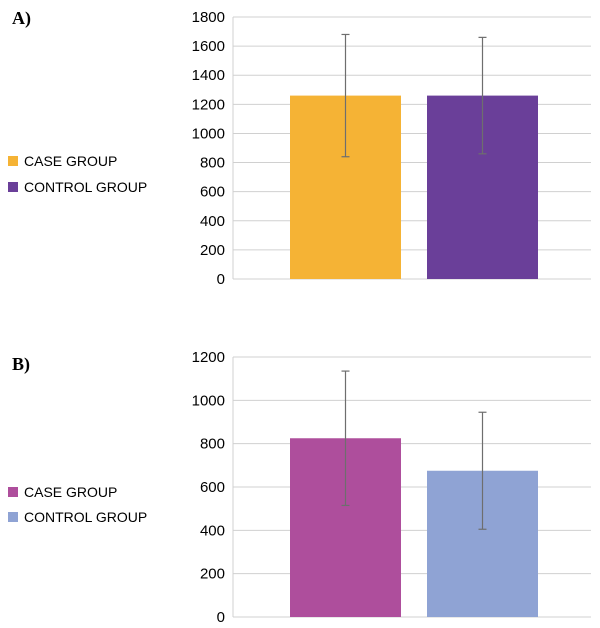 The width and height of the screenshot is (600, 628). Describe the element at coordinates (208, 46) in the screenshot. I see `y-tick-label: 1600` at that location.